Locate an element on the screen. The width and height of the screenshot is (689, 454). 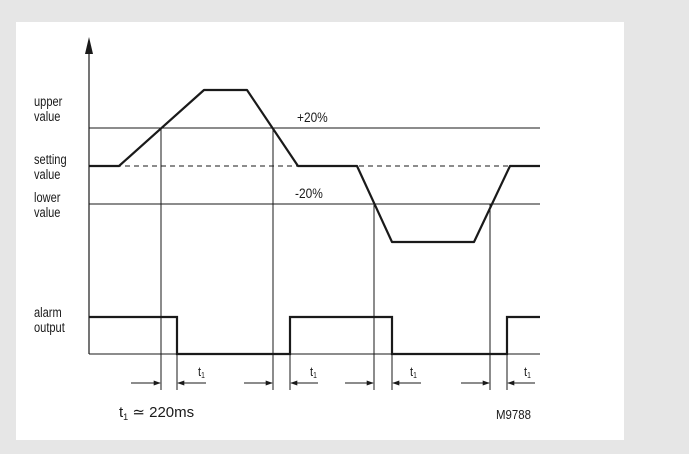
y-axis-arrow is located at coordinates (89, 45).